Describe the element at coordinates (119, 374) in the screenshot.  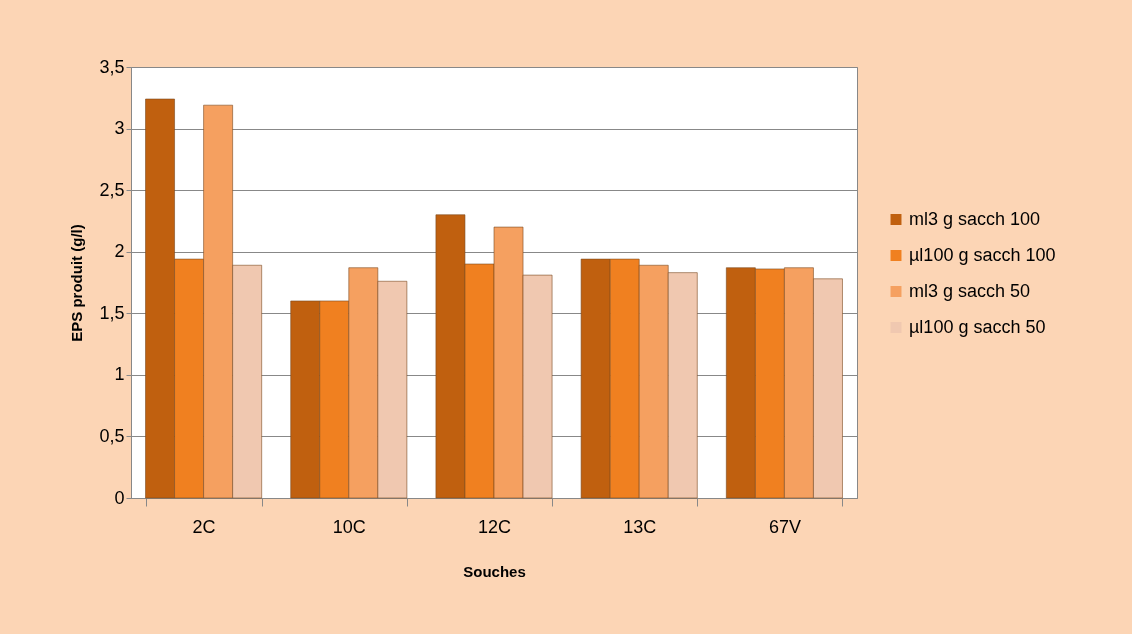
I see `y-tick-label: 1` at that location.